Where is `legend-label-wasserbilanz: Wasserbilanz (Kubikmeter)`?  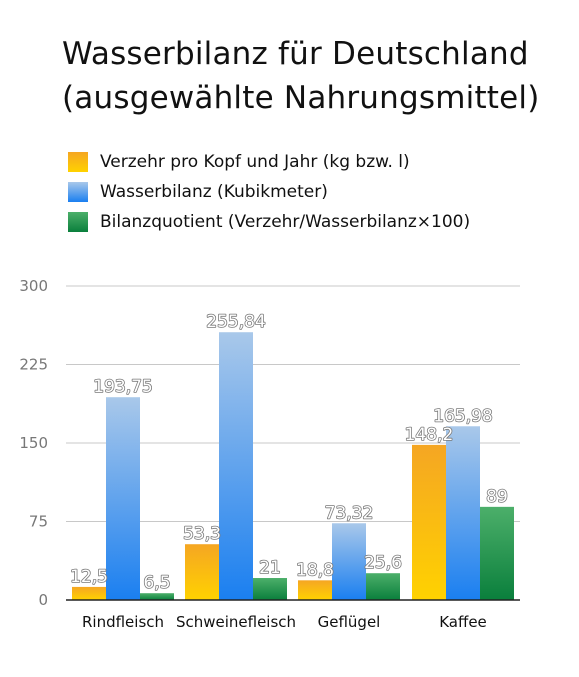 legend-label-wasserbilanz: Wasserbilanz (Kubikmeter) is located at coordinates (214, 192).